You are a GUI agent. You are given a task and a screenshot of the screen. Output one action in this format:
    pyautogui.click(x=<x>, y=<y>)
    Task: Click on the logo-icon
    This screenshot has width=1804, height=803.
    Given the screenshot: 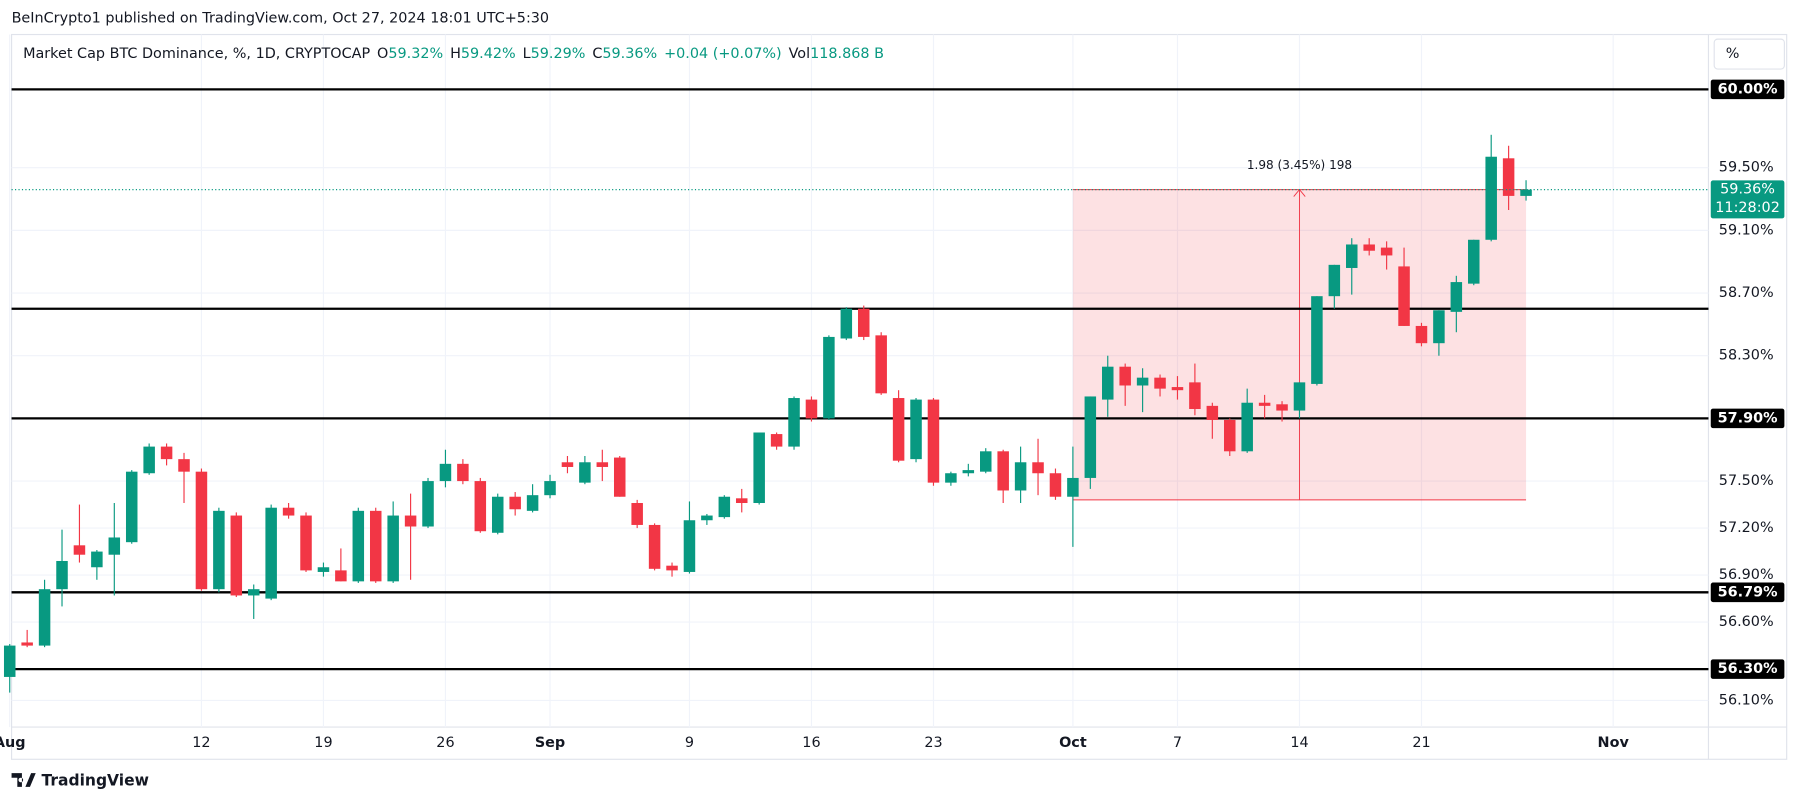 What is the action you would take?
    pyautogui.click(x=23, y=780)
    